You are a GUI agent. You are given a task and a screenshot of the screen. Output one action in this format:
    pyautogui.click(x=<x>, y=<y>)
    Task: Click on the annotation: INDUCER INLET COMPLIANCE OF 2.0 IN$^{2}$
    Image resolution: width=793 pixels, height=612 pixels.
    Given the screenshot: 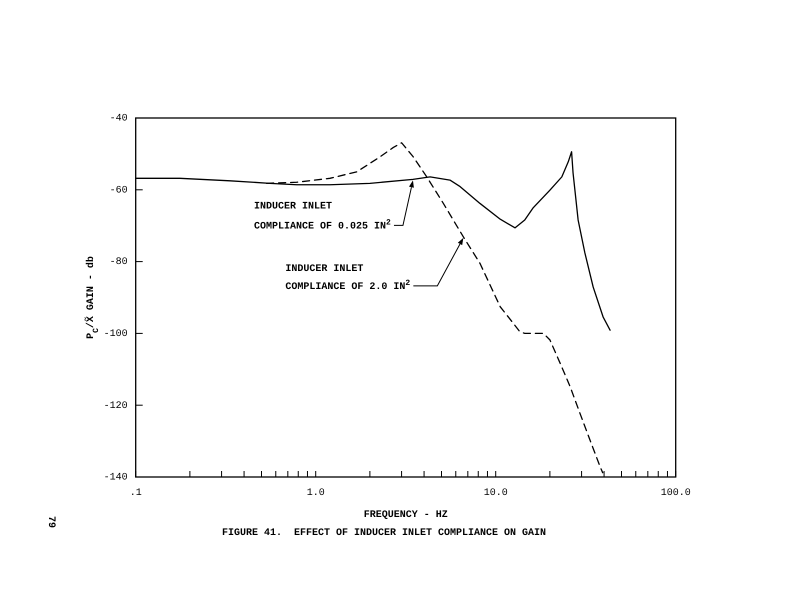 What is the action you would take?
    pyautogui.click(x=347, y=278)
    